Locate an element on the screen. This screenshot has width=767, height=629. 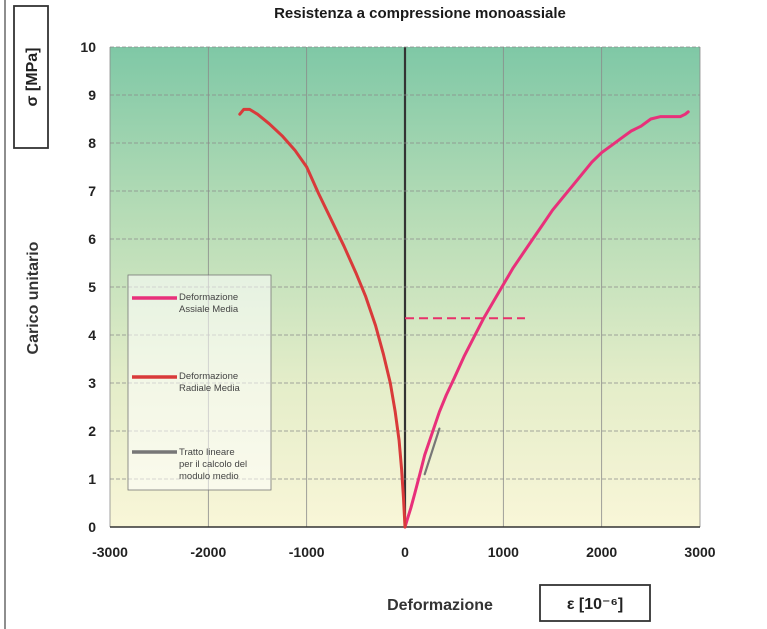
y-unit-box: σ [MPa] is located at coordinates (31, 77).